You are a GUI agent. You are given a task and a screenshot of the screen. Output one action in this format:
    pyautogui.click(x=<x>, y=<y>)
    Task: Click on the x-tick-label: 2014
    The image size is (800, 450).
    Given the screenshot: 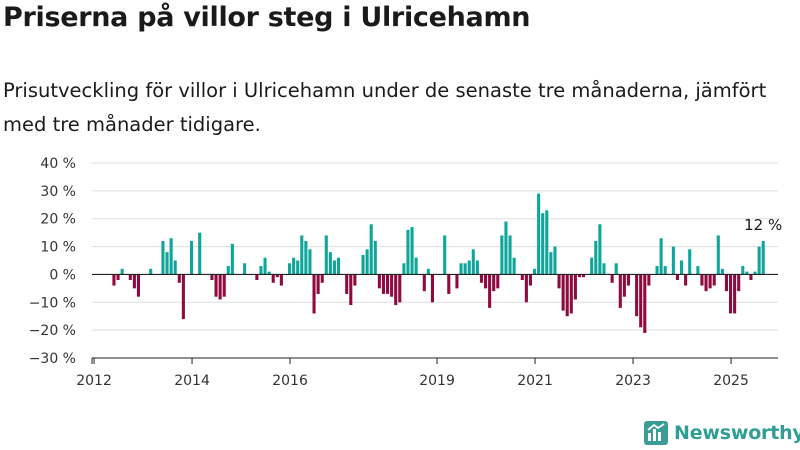 What is the action you would take?
    pyautogui.click(x=192, y=381)
    